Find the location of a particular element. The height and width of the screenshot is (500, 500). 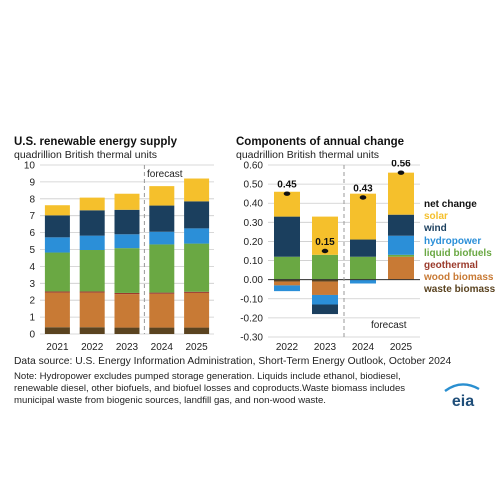

y-tick-label: 0.60 is located at coordinates (254, 166).